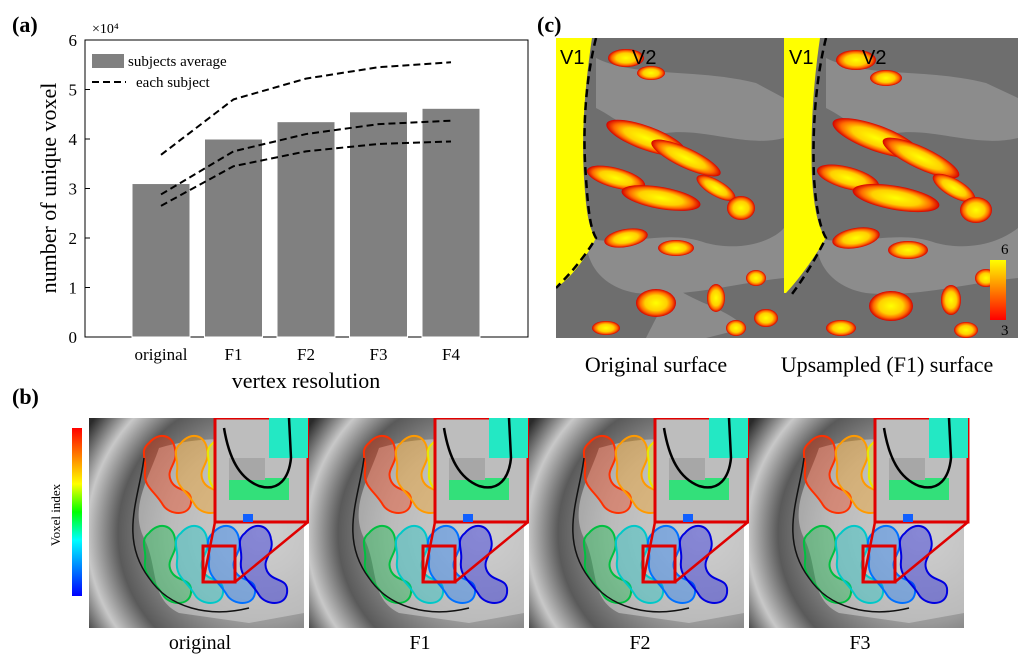  What do you see at coordinates (73, 189) in the screenshot?
I see `y-tick-label: 3` at bounding box center [73, 189].